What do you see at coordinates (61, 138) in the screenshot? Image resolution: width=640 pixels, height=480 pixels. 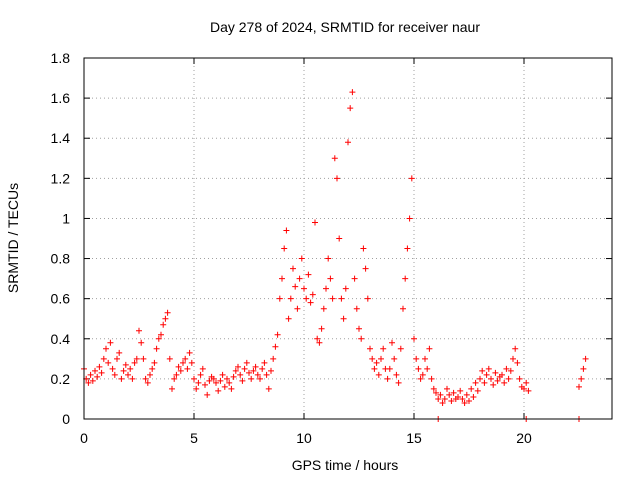 I see `y-tick-label: 1.4` at bounding box center [61, 138].